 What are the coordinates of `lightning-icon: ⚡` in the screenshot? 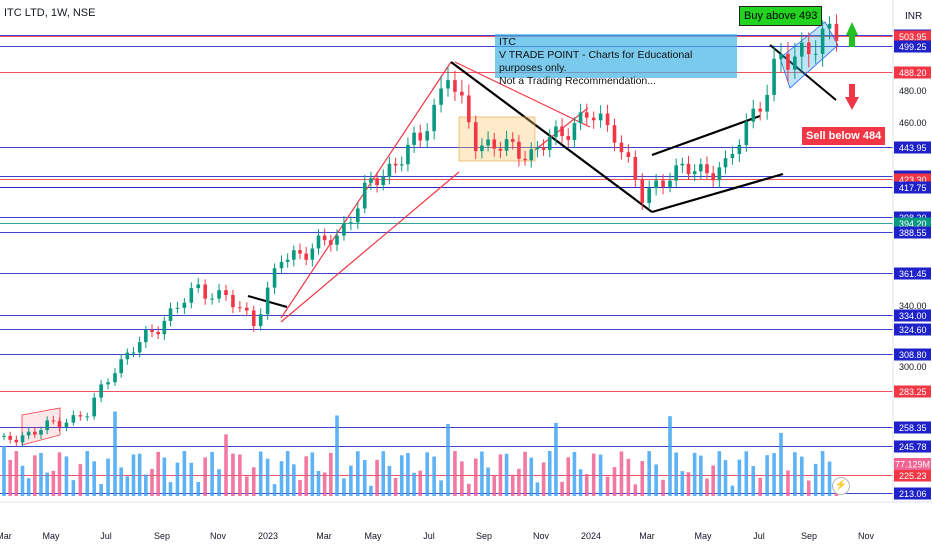 It's located at (841, 486).